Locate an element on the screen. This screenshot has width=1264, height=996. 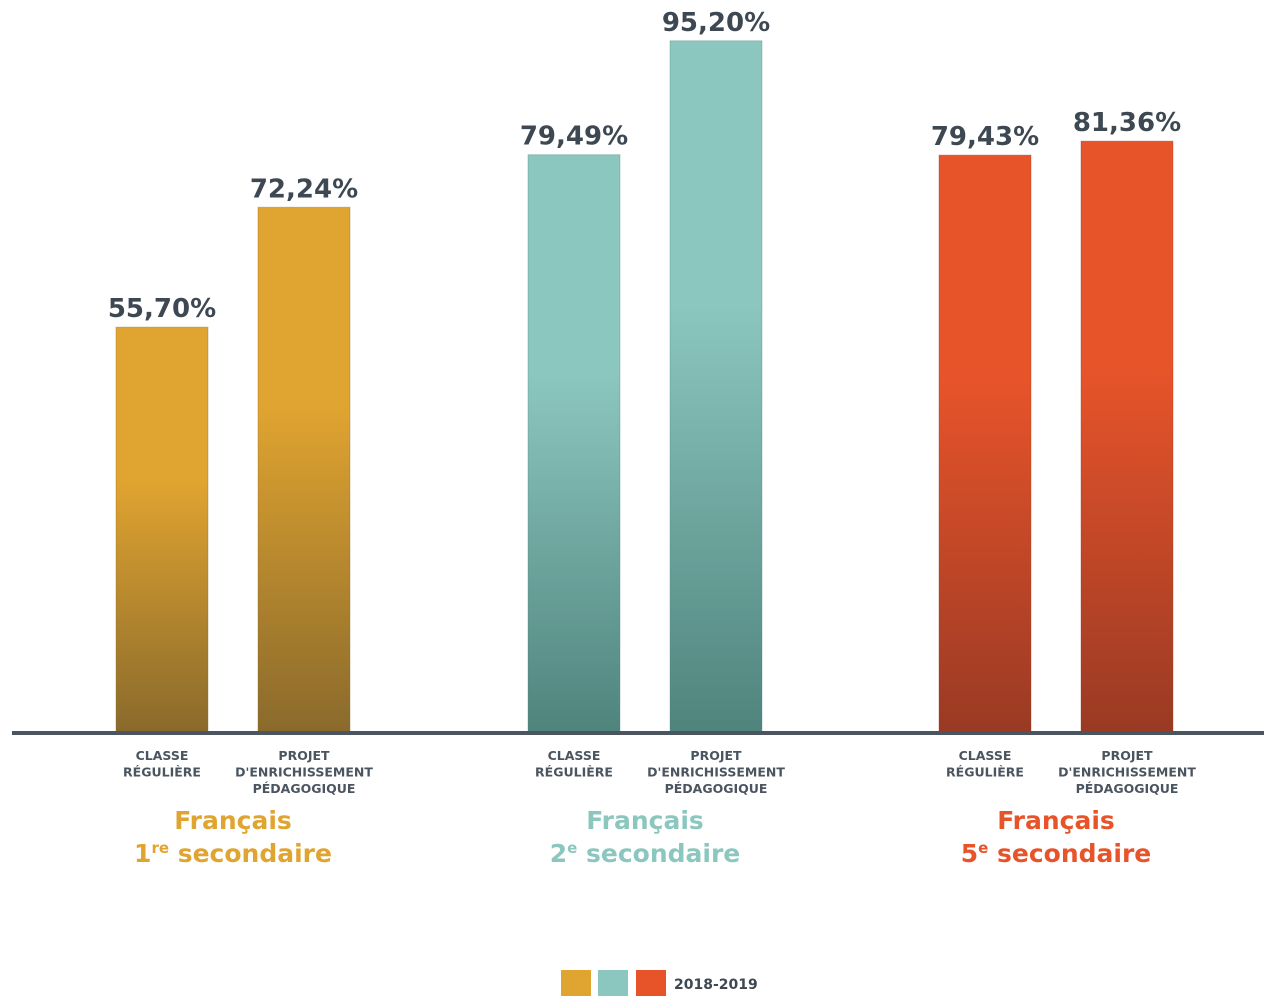
value-label: 79,43% is located at coordinates (985, 137).